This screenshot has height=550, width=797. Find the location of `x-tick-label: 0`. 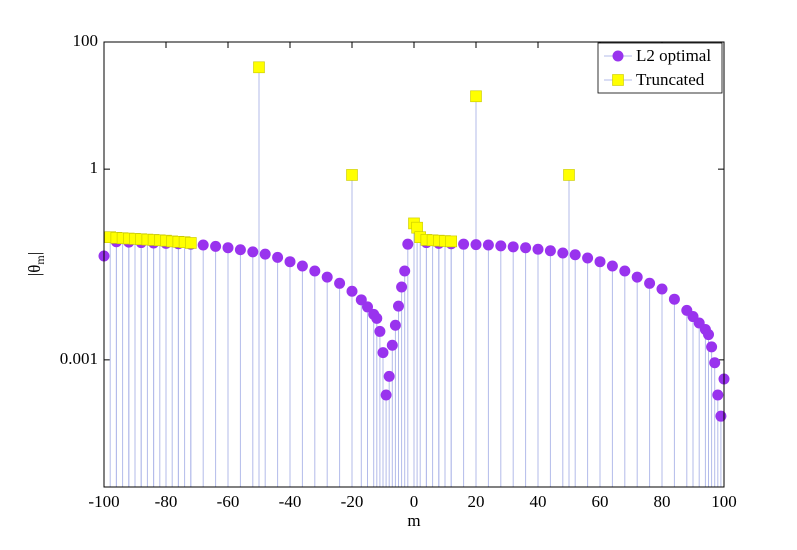

x-tick-label: 0 is located at coordinates (414, 501).